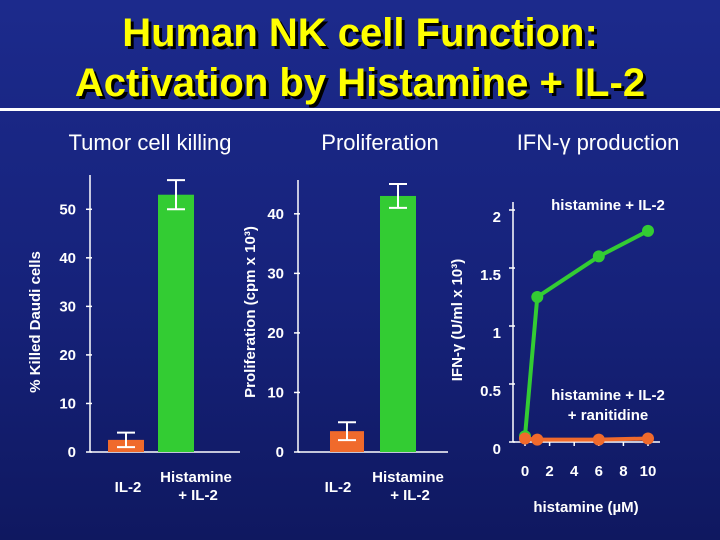 The image size is (720, 540). Describe the element at coordinates (67, 258) in the screenshot. I see `panel1-y-tick-label: 40` at that location.